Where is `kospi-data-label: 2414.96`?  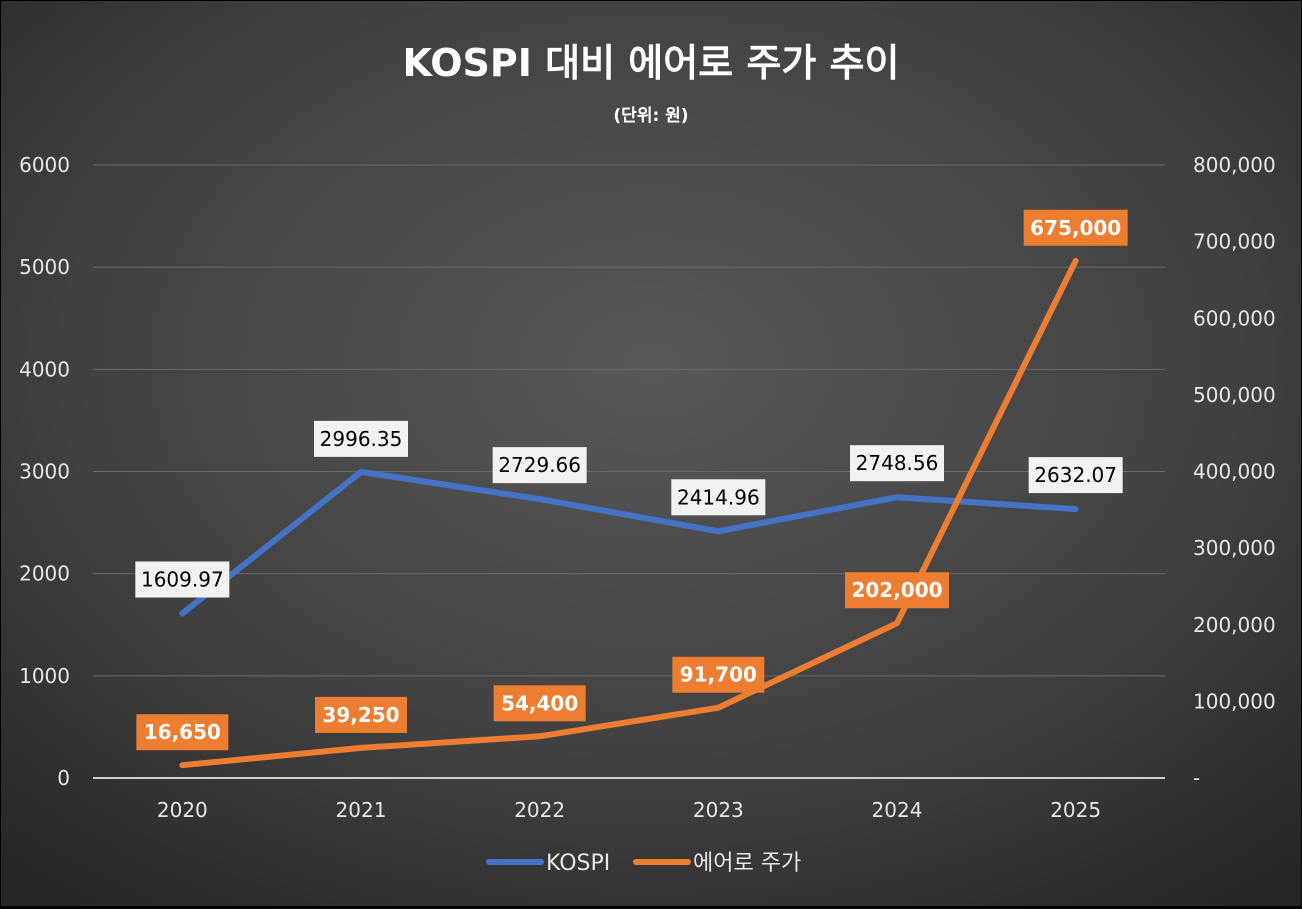
kospi-data-label: 2414.96 is located at coordinates (718, 497).